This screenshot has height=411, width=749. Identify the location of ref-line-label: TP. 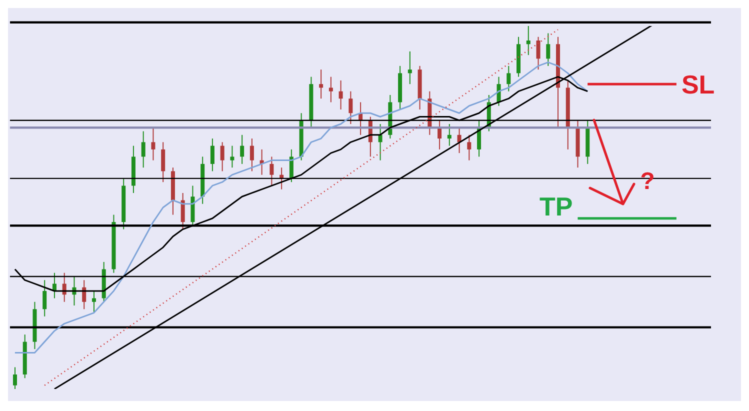
(556, 207).